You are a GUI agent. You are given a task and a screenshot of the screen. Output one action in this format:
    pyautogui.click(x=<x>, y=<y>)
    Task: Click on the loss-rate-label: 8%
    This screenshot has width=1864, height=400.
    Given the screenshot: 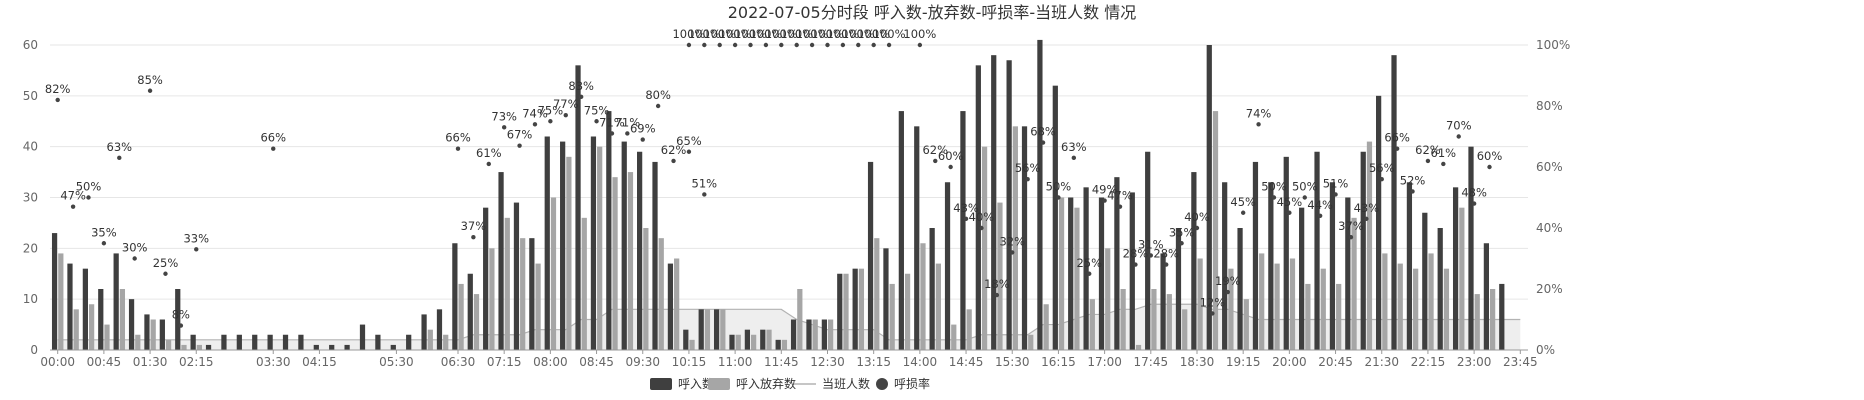 What is the action you would take?
    pyautogui.click(x=181, y=315)
    